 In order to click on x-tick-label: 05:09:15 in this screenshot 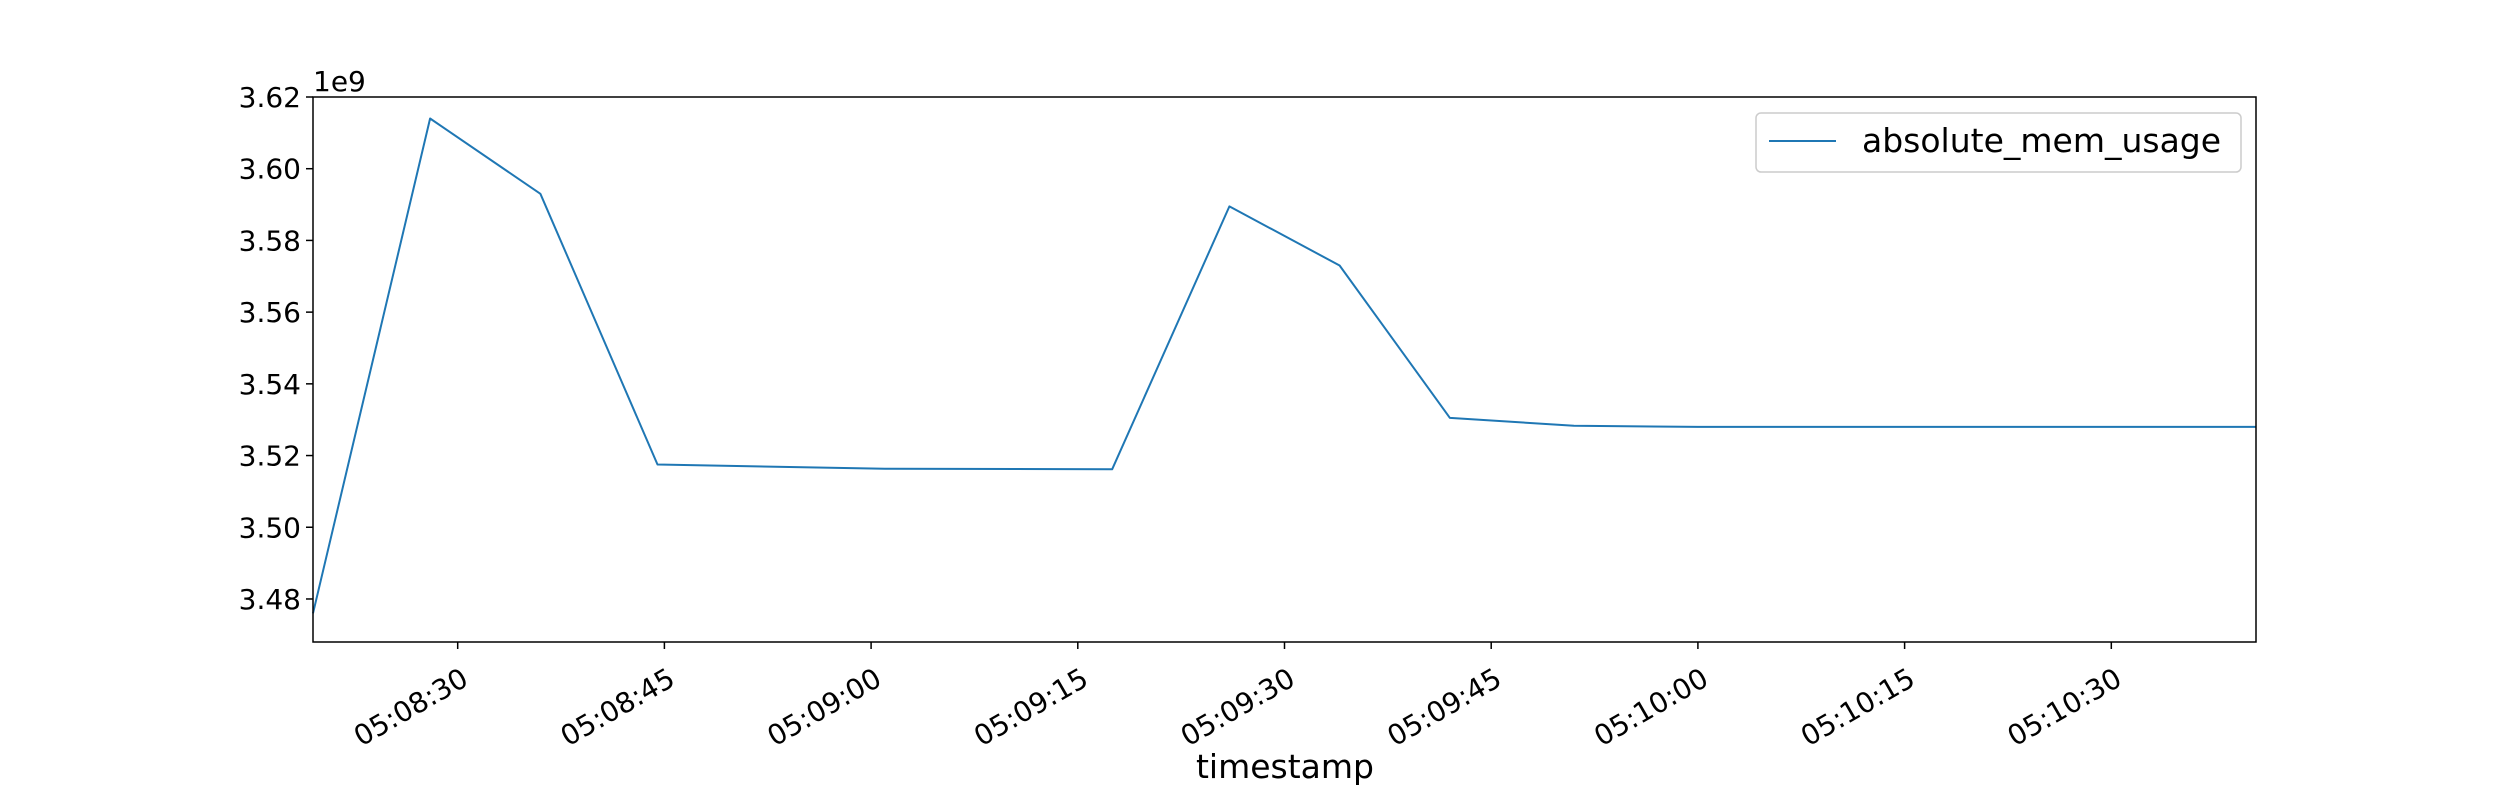, I will do `click(1030, 706)`.